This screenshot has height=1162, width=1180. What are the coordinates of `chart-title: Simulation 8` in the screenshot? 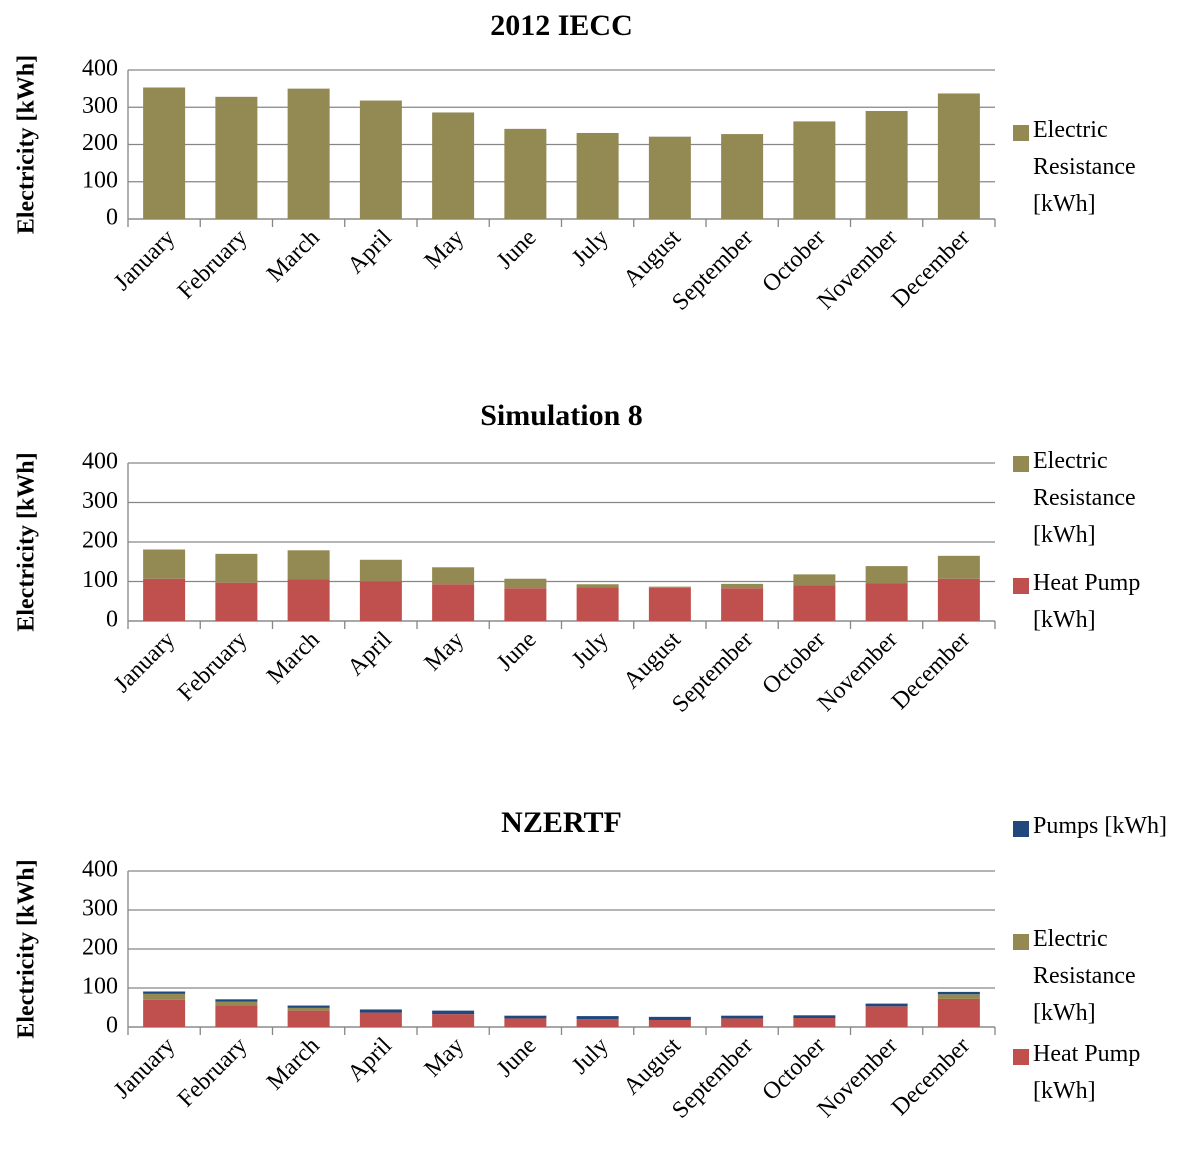 It's located at (561, 415).